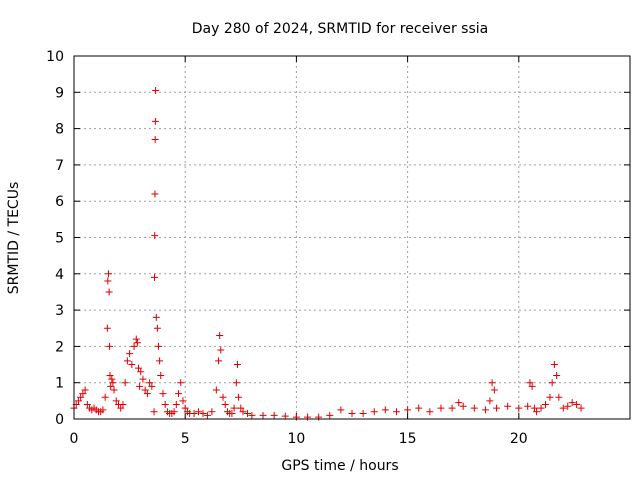  I want to click on x-axis-label: GPS time / hours, so click(339, 466).